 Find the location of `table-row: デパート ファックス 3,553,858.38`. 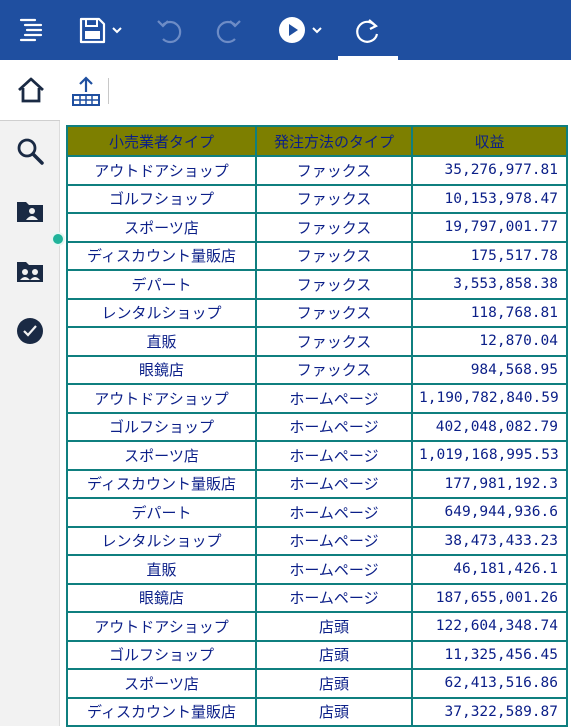

table-row: デパート ファックス 3,553,858.38 is located at coordinates (317, 284).